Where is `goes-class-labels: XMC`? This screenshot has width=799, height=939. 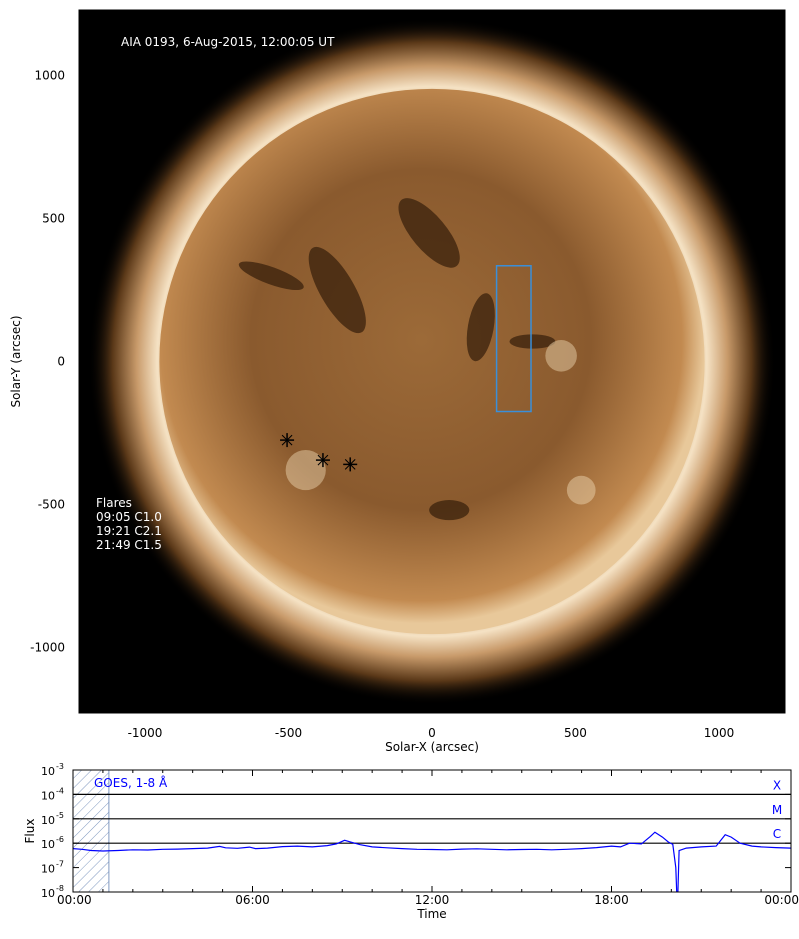
goes-class-labels: XMC is located at coordinates (777, 809).